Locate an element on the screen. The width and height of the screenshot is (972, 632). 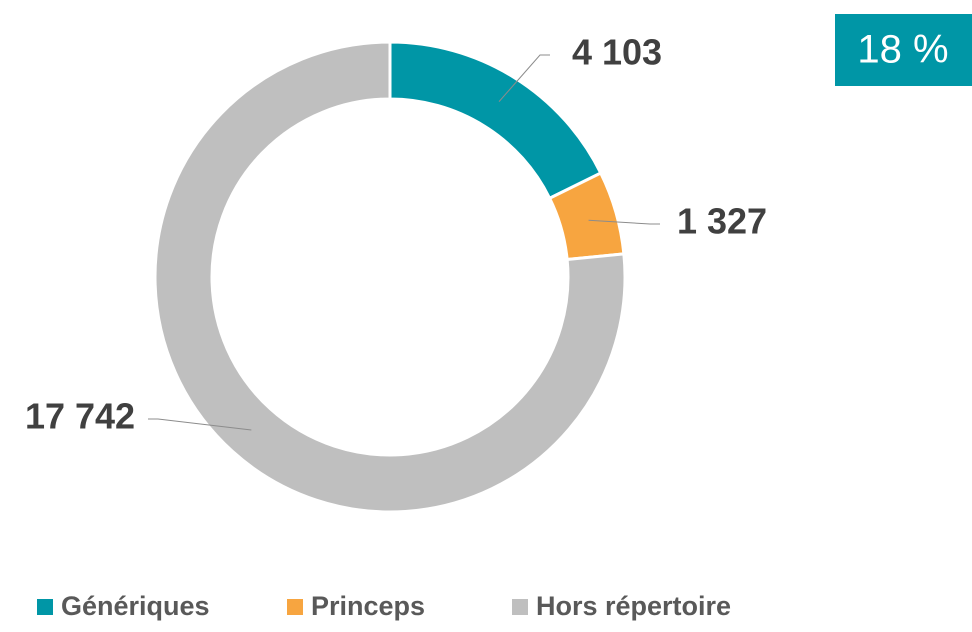
donut-segment is located at coordinates (495, 120).